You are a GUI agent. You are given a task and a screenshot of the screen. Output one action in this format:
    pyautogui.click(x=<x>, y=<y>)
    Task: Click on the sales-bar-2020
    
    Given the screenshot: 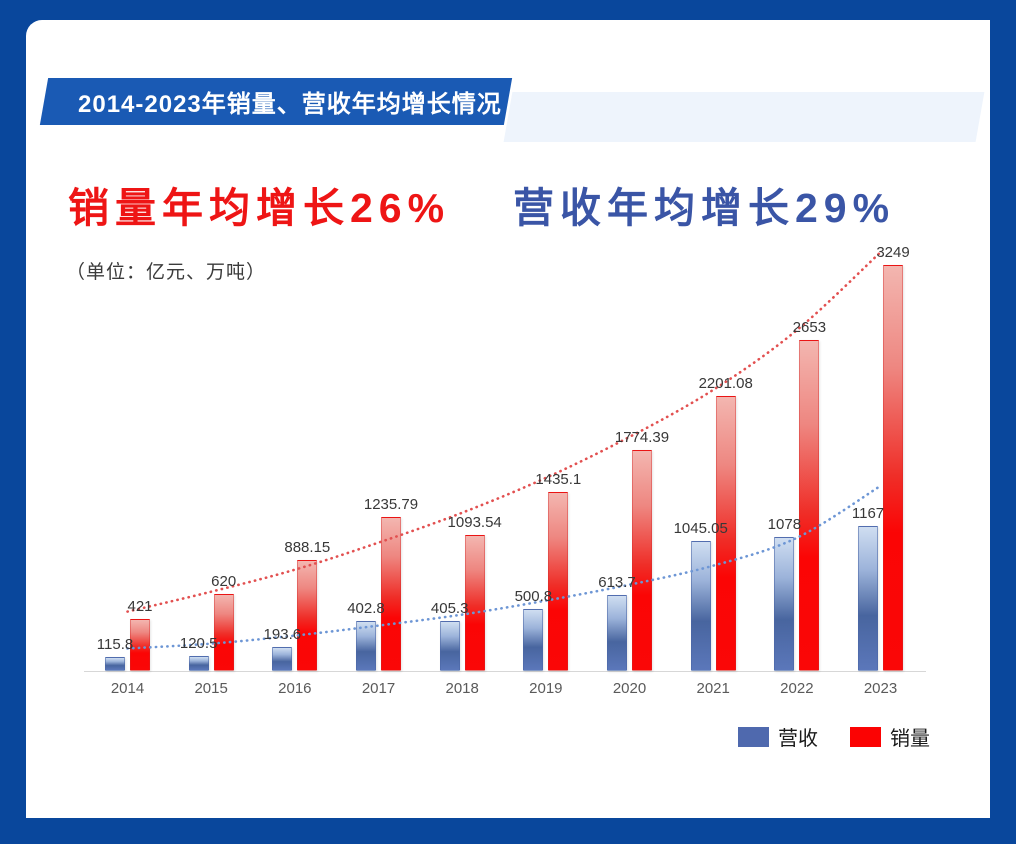 What is the action you would take?
    pyautogui.click(x=642, y=560)
    